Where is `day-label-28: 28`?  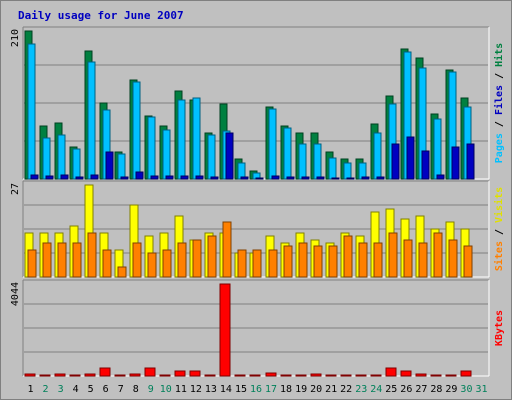 day-label-28: 28 is located at coordinates (436, 389).